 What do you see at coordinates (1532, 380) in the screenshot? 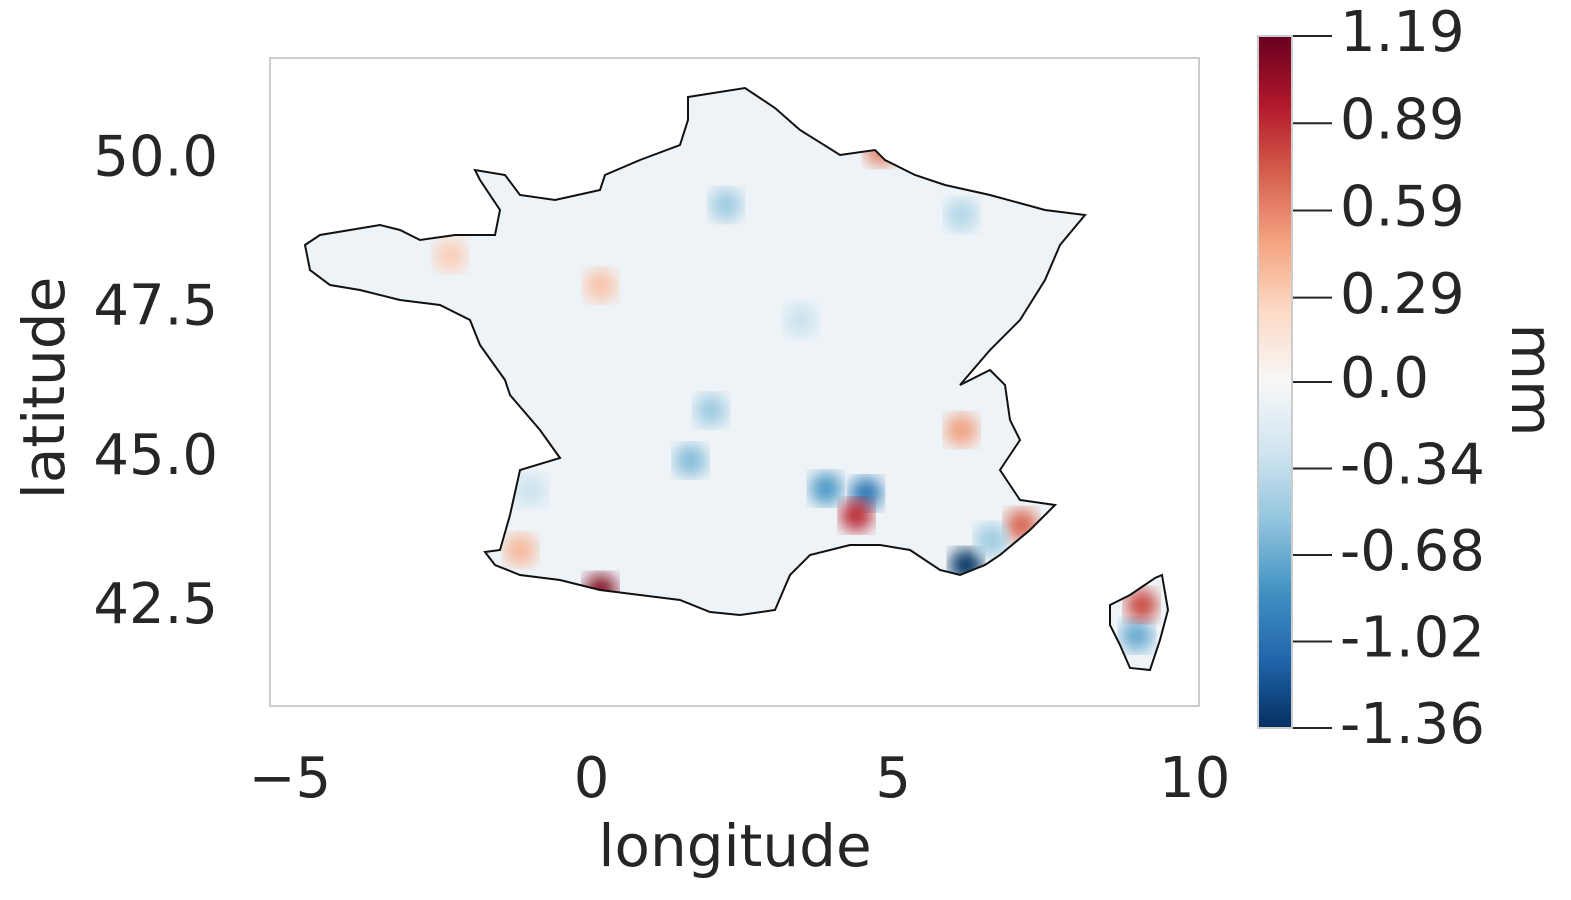
I see `colorbar-label: mm` at bounding box center [1532, 380].